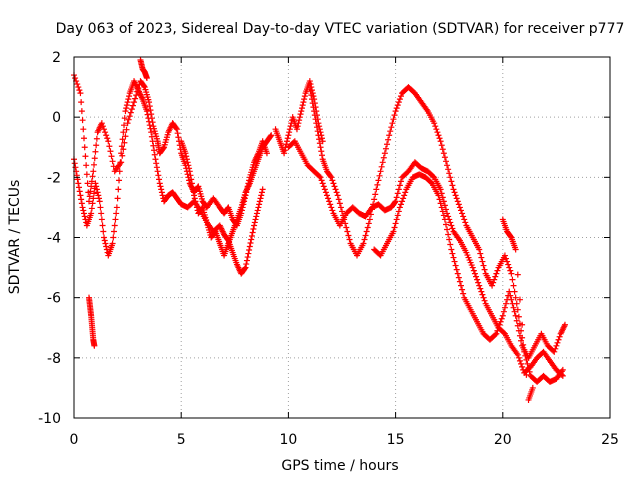  What do you see at coordinates (610, 440) in the screenshot?
I see `x-tick-label: 25` at bounding box center [610, 440].